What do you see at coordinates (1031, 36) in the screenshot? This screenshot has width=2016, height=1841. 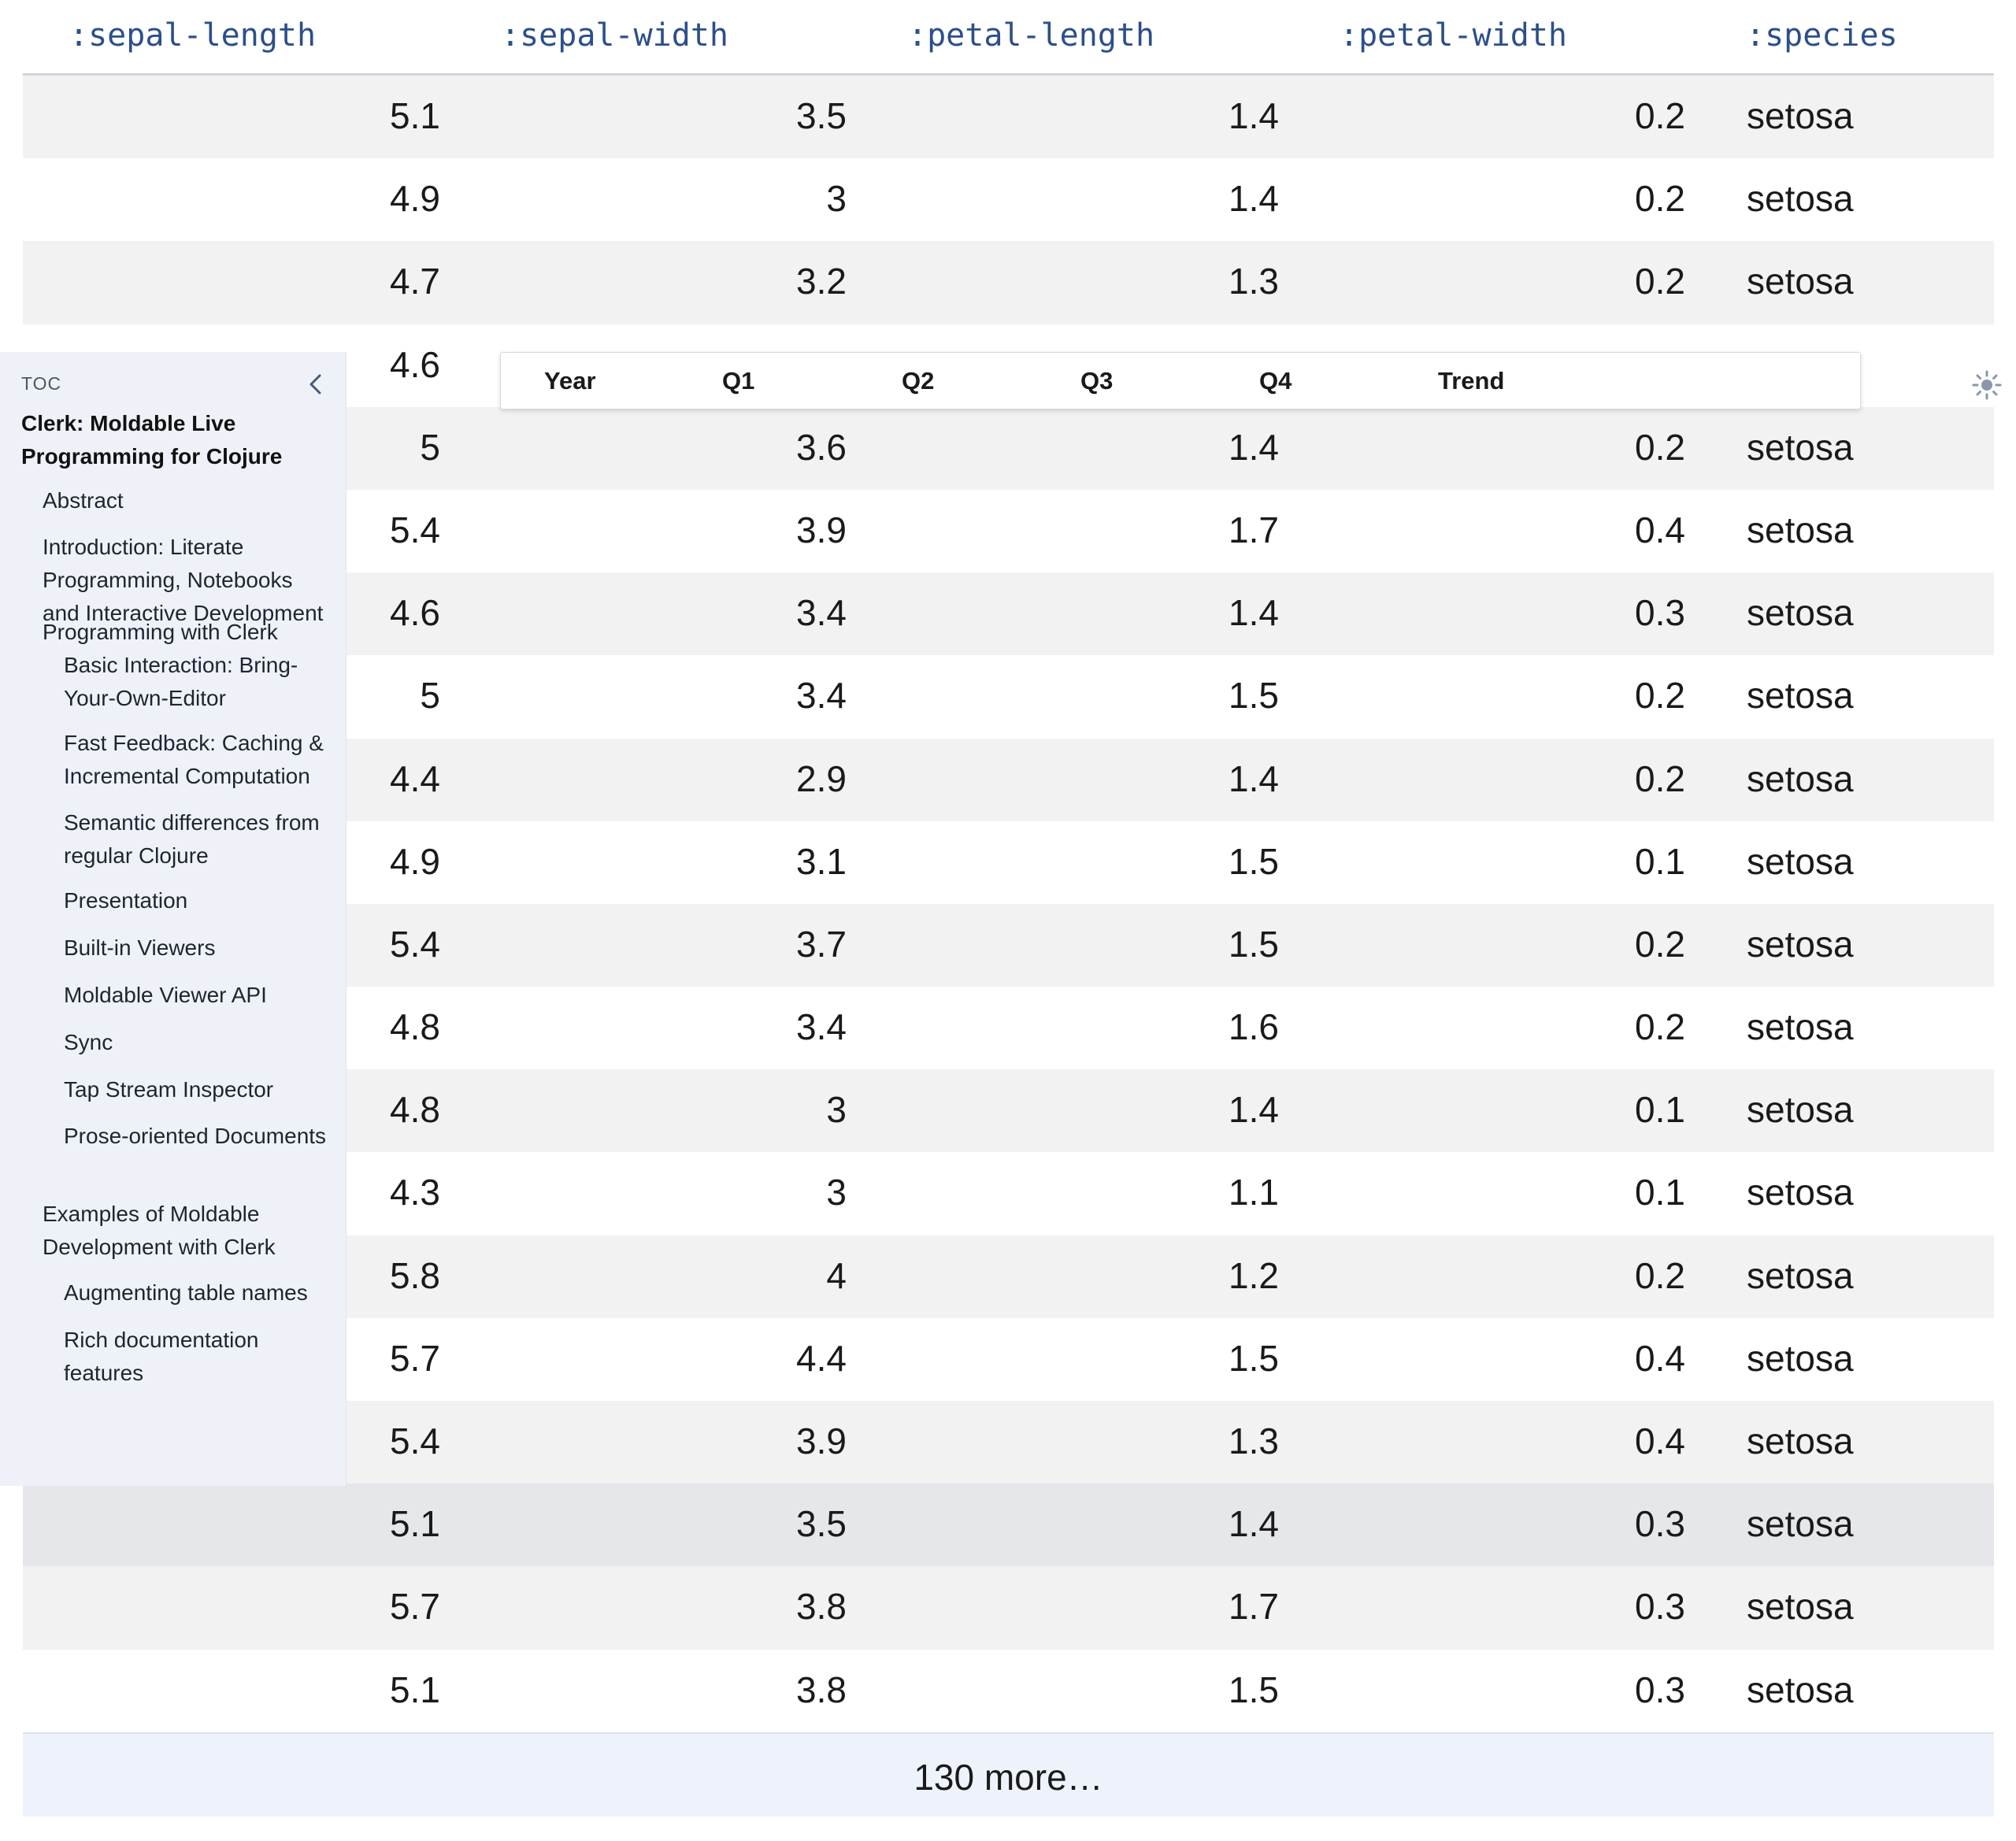 I see `column-header-petal-length: :petal-length` at bounding box center [1031, 36].